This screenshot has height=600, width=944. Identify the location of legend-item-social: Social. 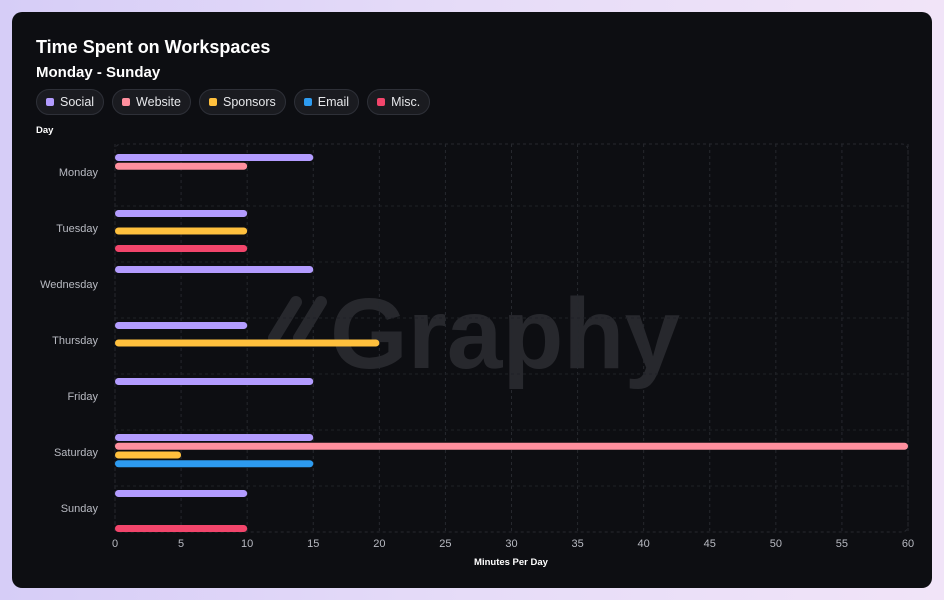
(70, 102).